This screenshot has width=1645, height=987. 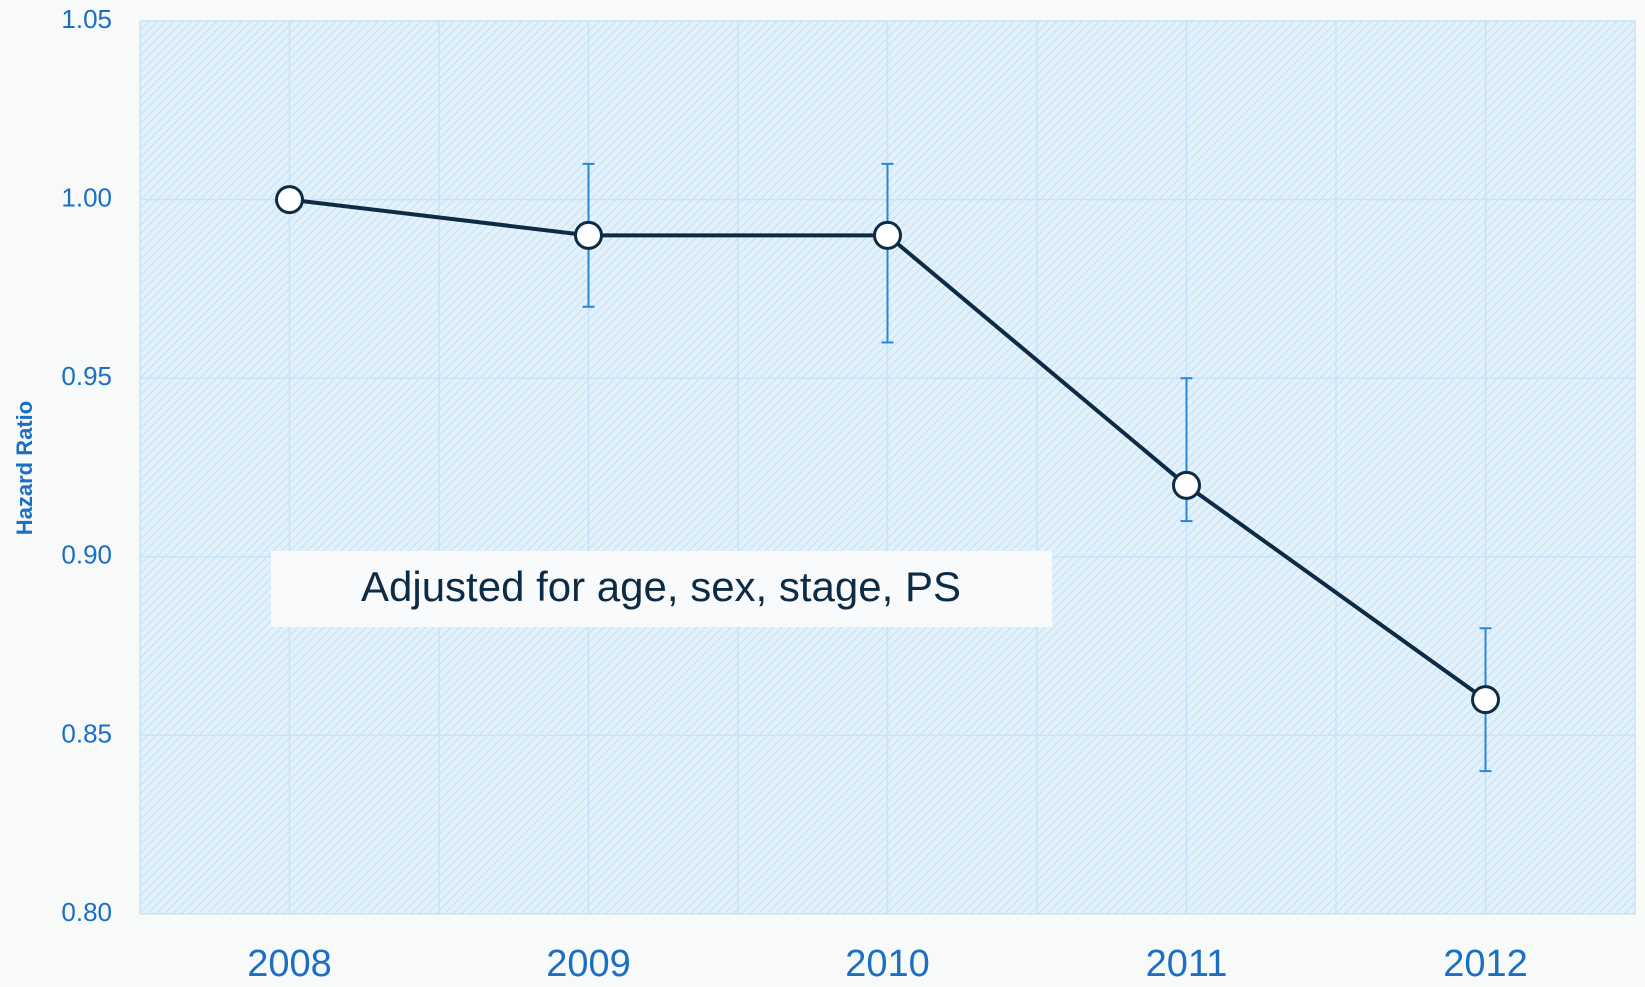 What do you see at coordinates (1187, 964) in the screenshot?
I see `x-tick-label: 2011` at bounding box center [1187, 964].